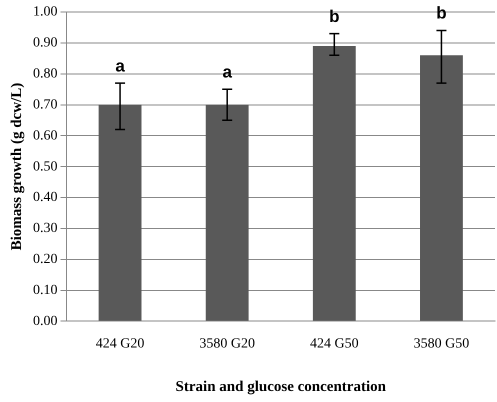 The height and width of the screenshot is (402, 497). What do you see at coordinates (45, 260) in the screenshot?
I see `y-tick-label: 0.20` at bounding box center [45, 260].